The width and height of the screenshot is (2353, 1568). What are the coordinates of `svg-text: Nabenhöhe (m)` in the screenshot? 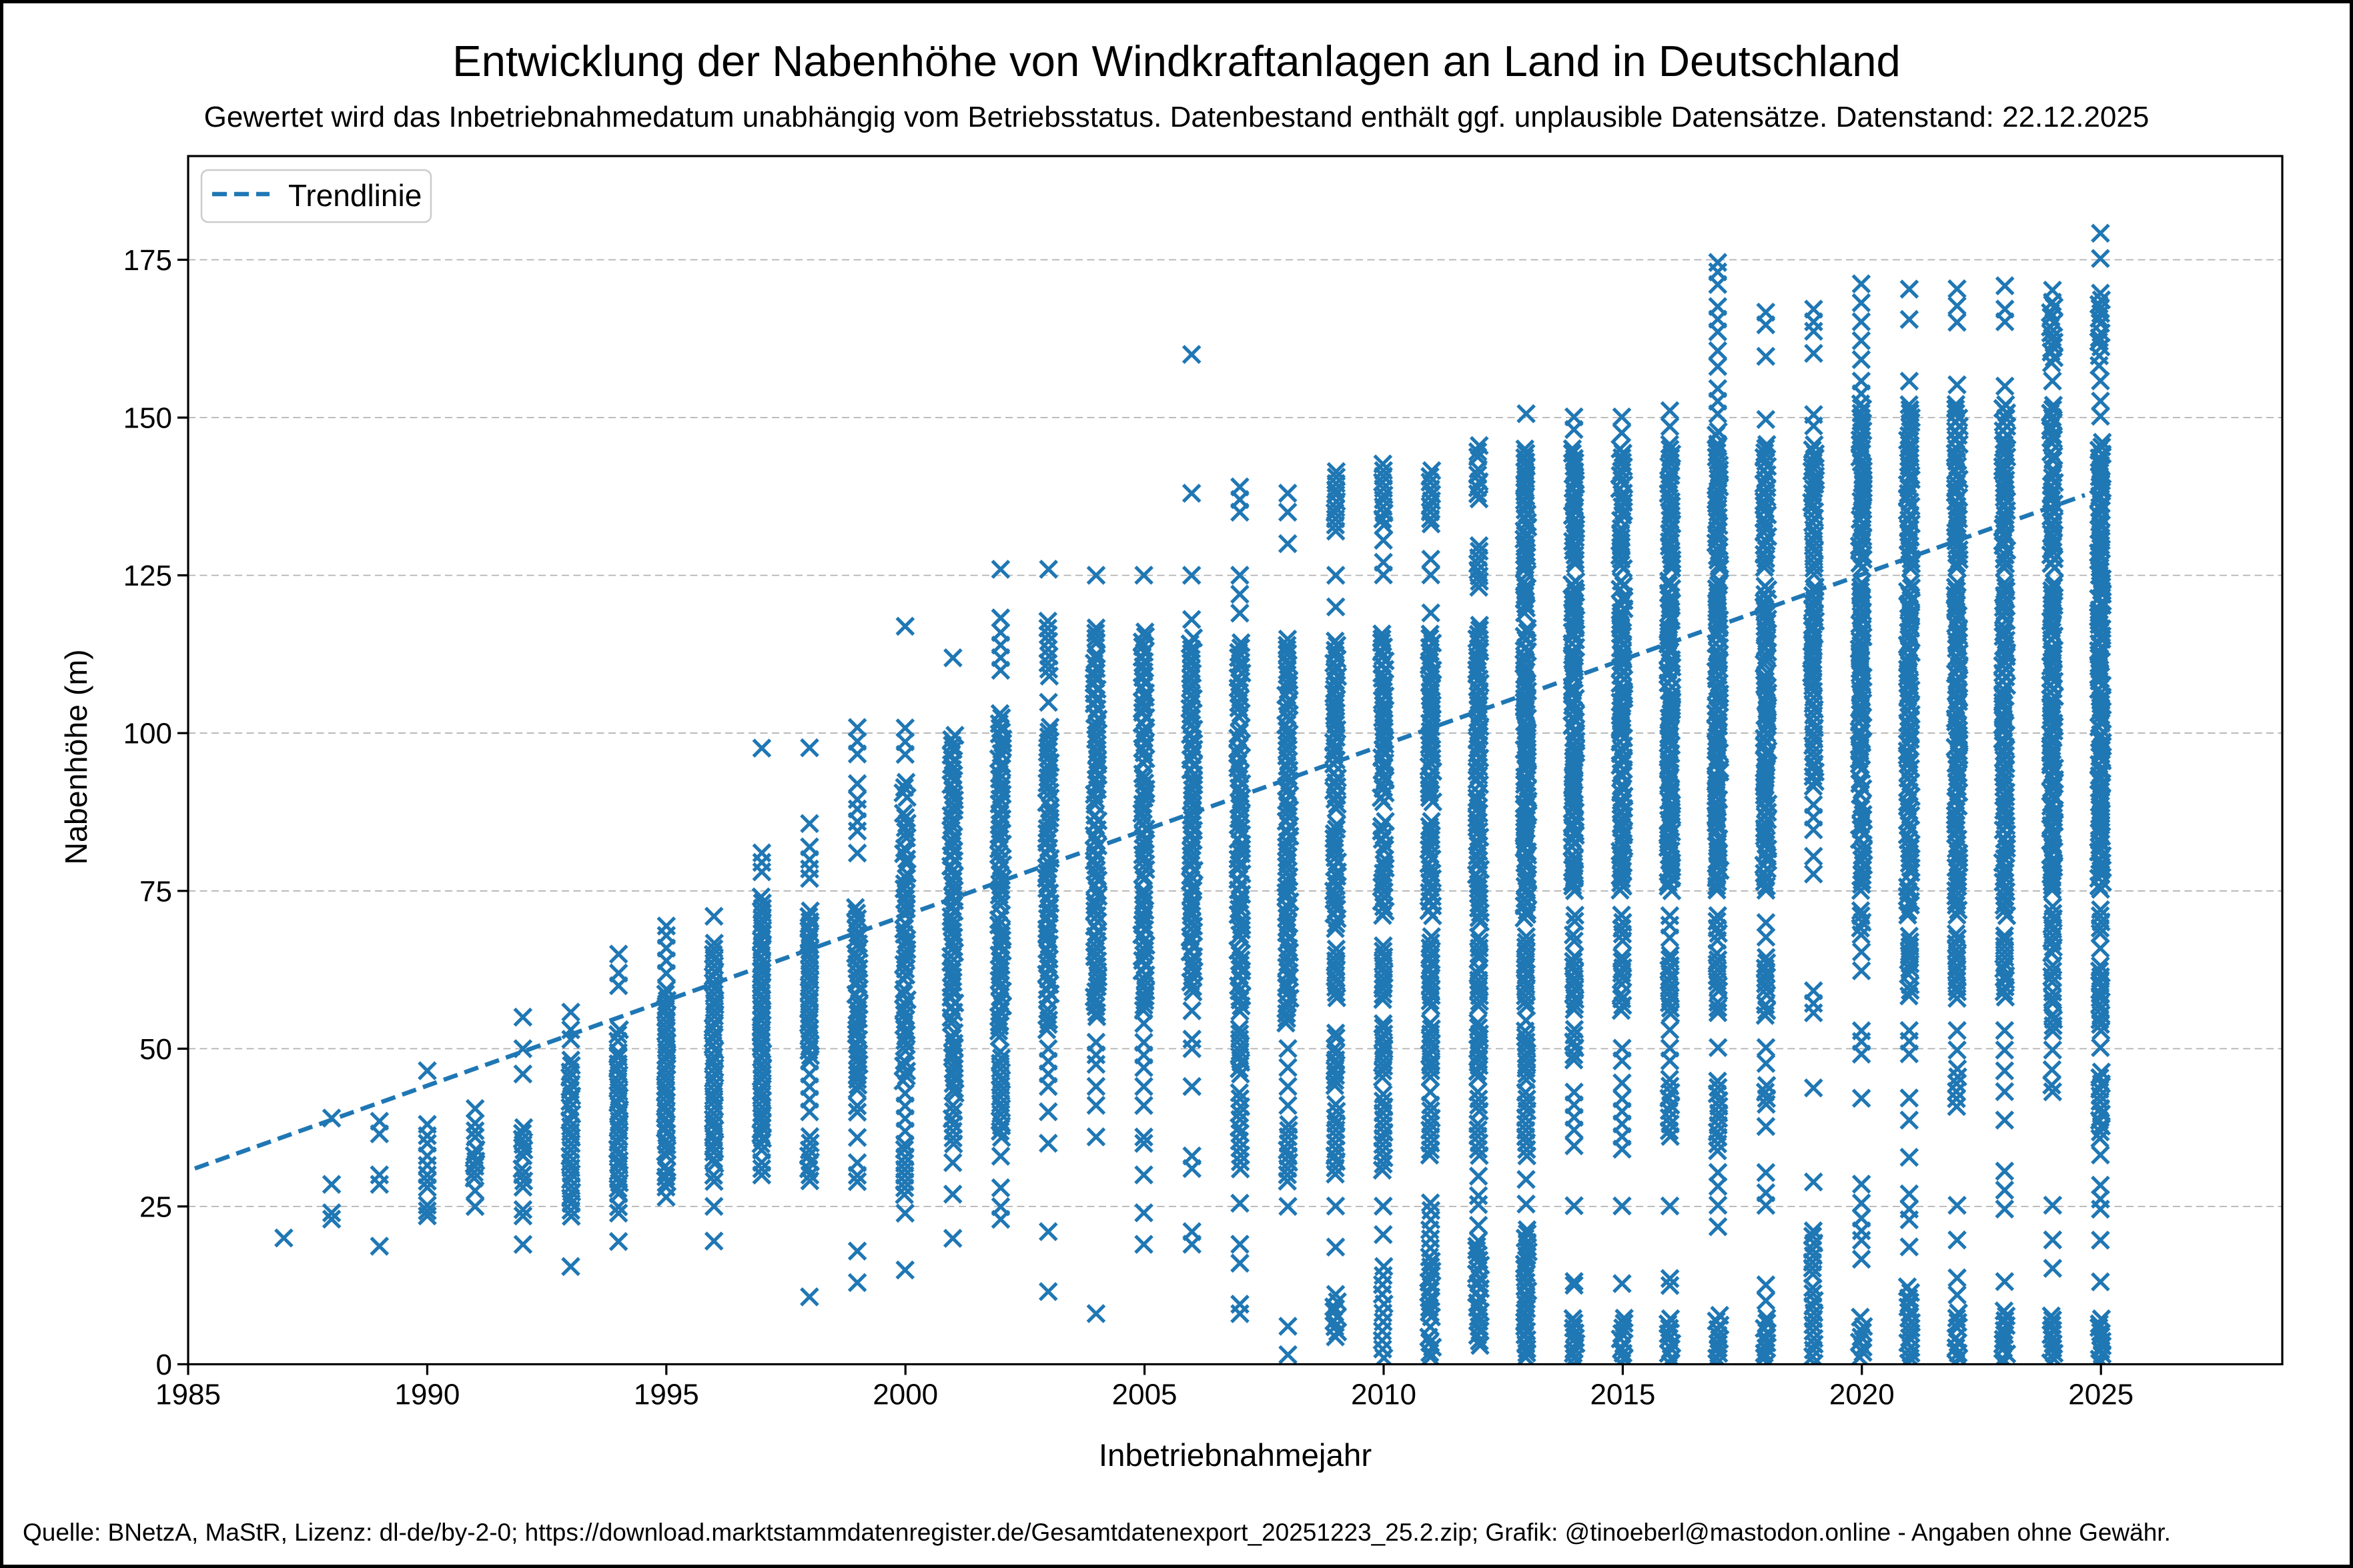 It's located at (76, 756).